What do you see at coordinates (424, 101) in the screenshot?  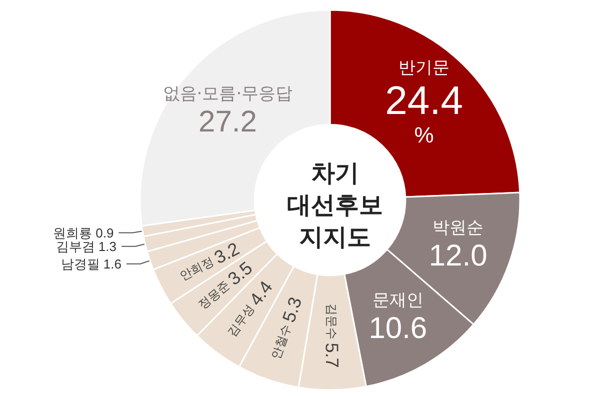 I see `data-label: 24.4` at bounding box center [424, 101].